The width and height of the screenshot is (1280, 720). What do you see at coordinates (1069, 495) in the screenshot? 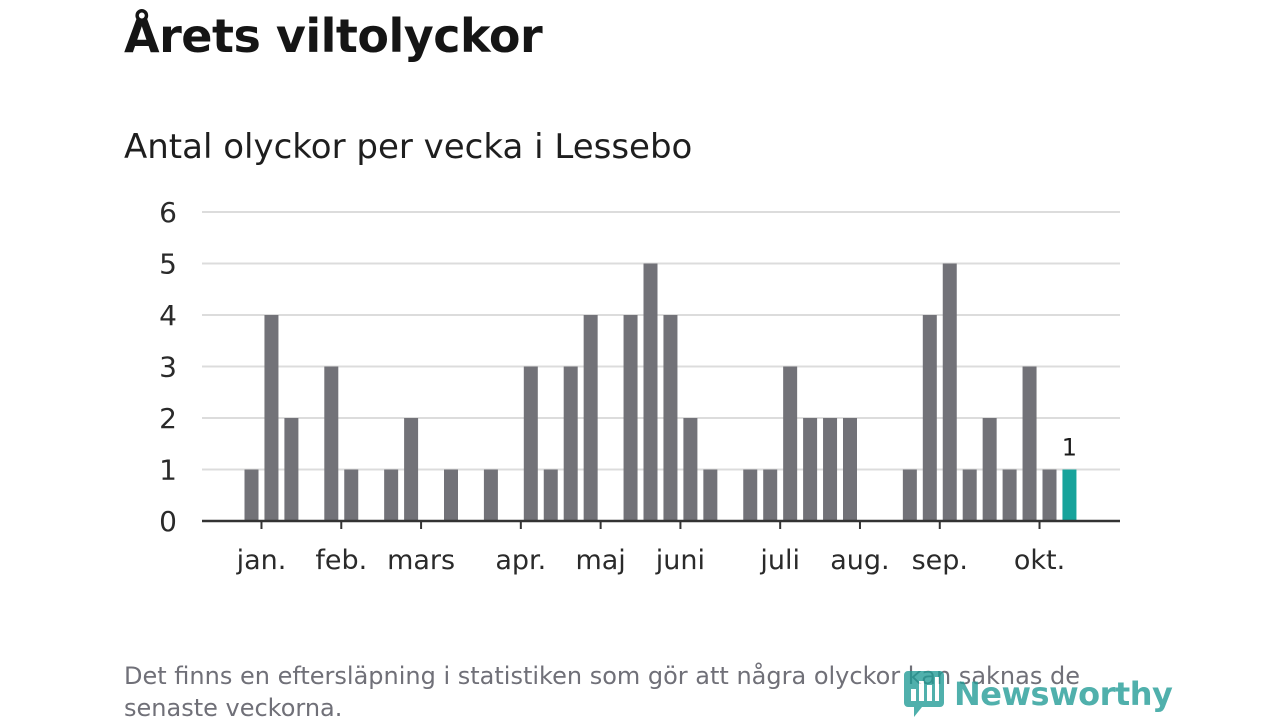
I see `bar-highlighted` at bounding box center [1069, 495].